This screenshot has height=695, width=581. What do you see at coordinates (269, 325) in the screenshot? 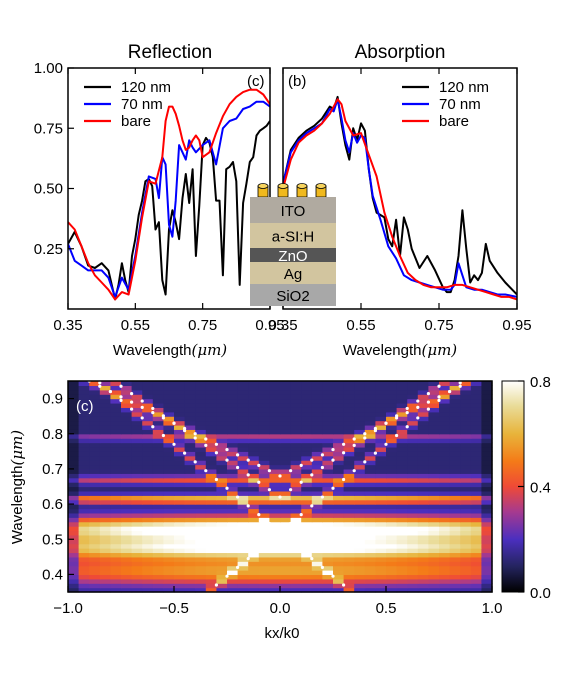
I see `x-tick-label: 0.95` at bounding box center [269, 325].